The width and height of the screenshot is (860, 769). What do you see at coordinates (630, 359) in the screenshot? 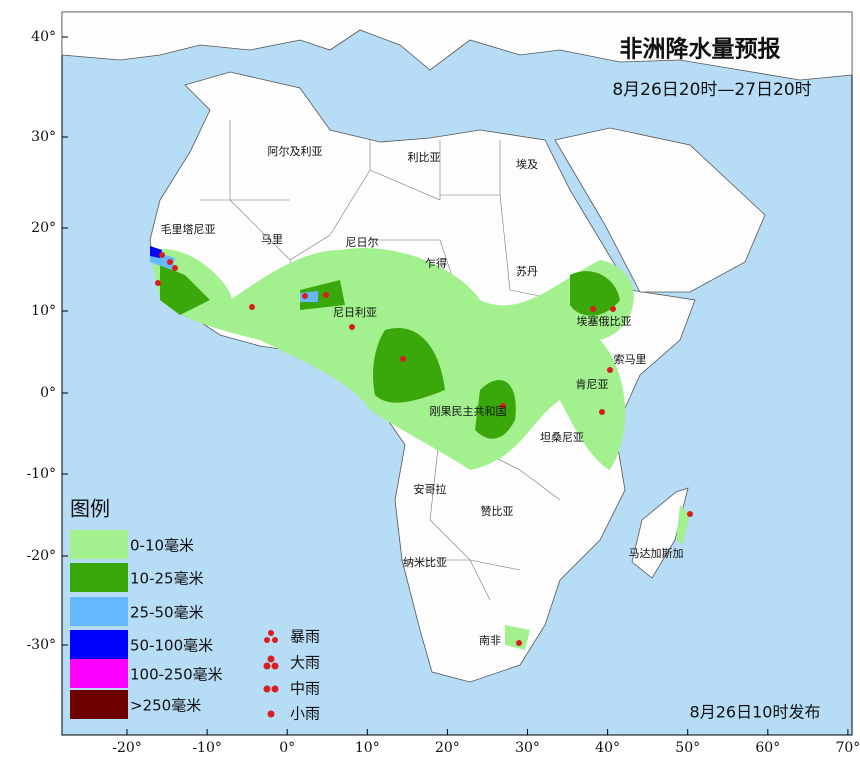
I see `country-label: 索马里` at bounding box center [630, 359].